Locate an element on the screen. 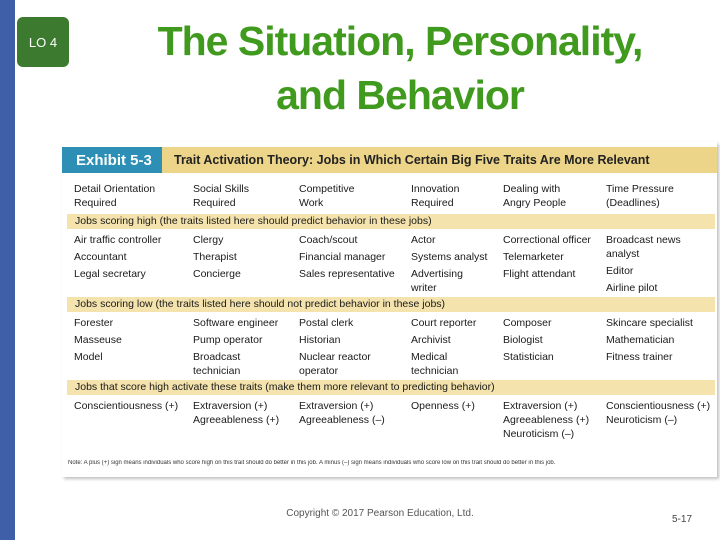  column-header-line: Detail Orientation is located at coordinates (115, 189).